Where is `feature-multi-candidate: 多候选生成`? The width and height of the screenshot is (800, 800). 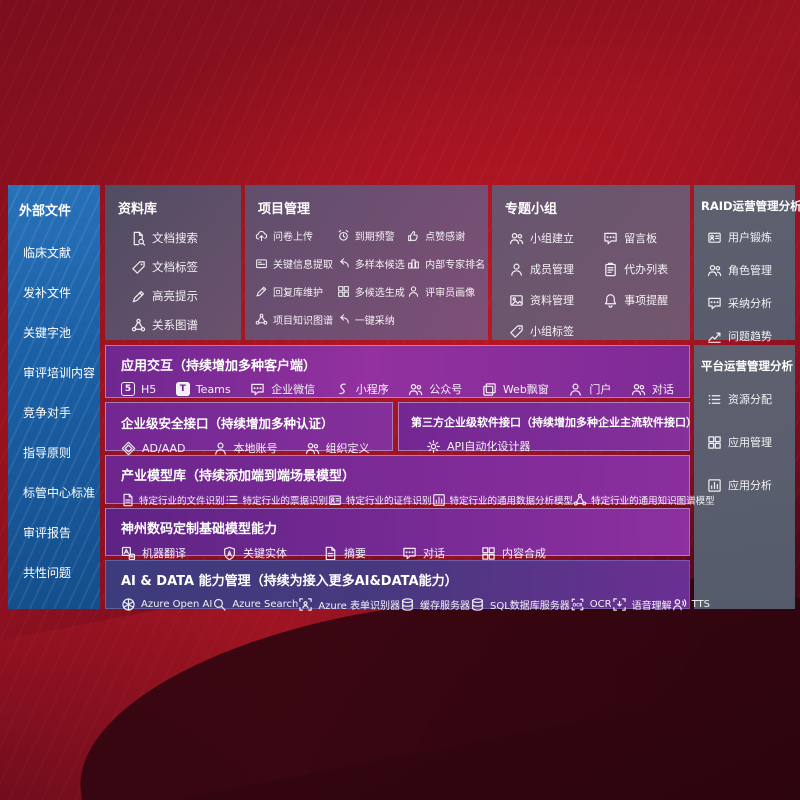 feature-multi-candidate: 多候选生成 is located at coordinates (372, 291).